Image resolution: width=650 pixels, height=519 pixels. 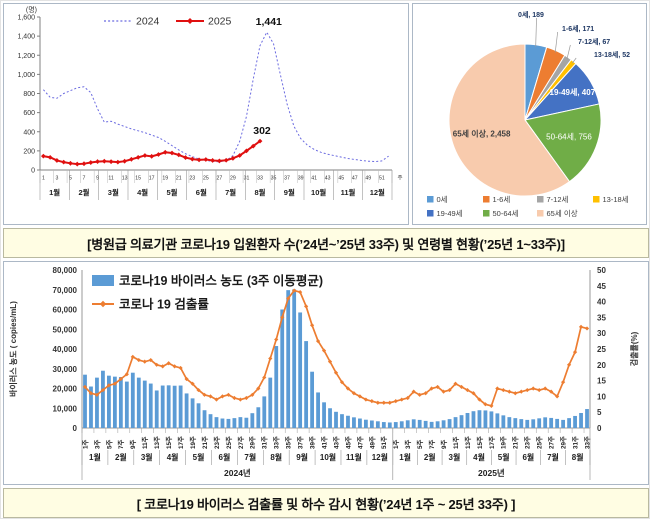 I want to click on svg-text: 31, so click(x=247, y=179).